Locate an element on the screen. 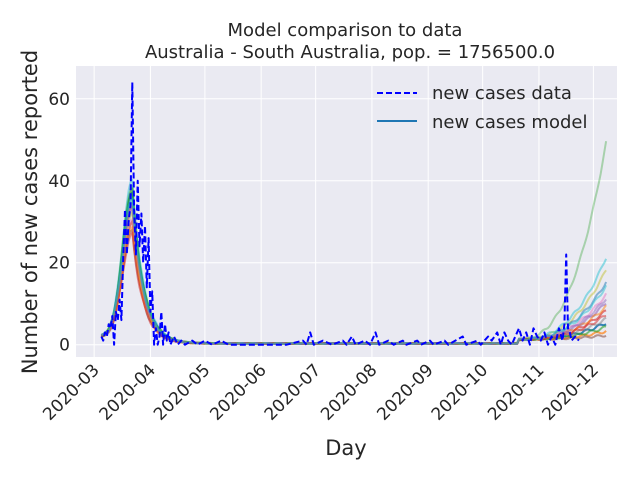 The width and height of the screenshot is (640, 480). legend-label-data: new cases data is located at coordinates (502, 93).